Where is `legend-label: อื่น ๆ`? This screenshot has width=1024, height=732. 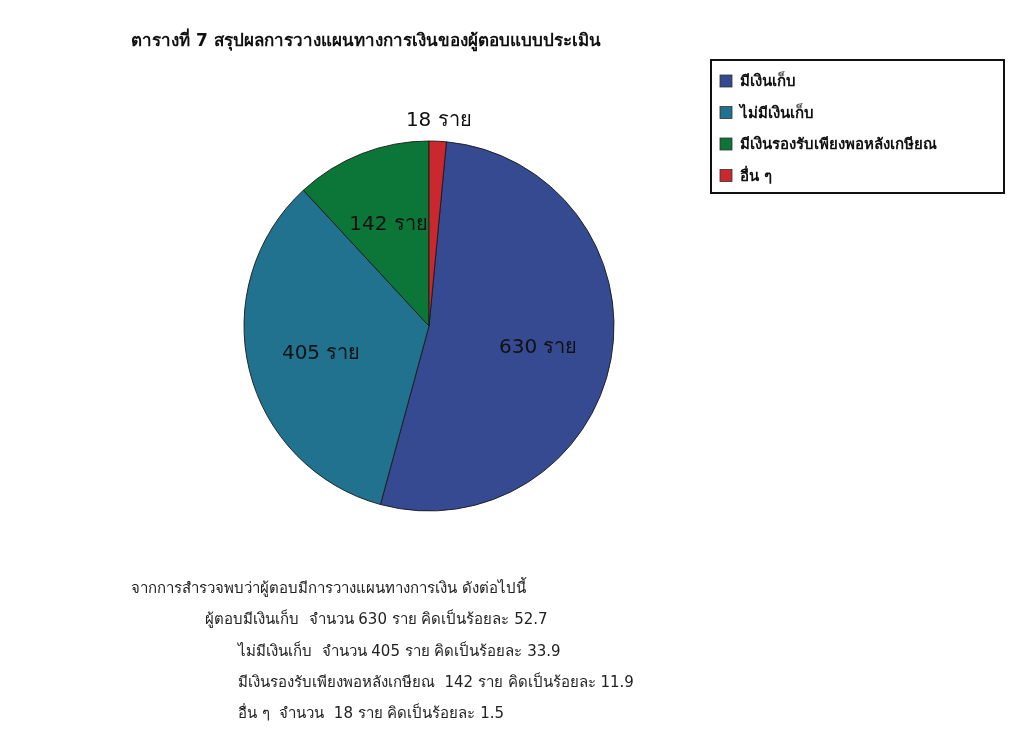 legend-label: อื่น ๆ is located at coordinates (756, 174).